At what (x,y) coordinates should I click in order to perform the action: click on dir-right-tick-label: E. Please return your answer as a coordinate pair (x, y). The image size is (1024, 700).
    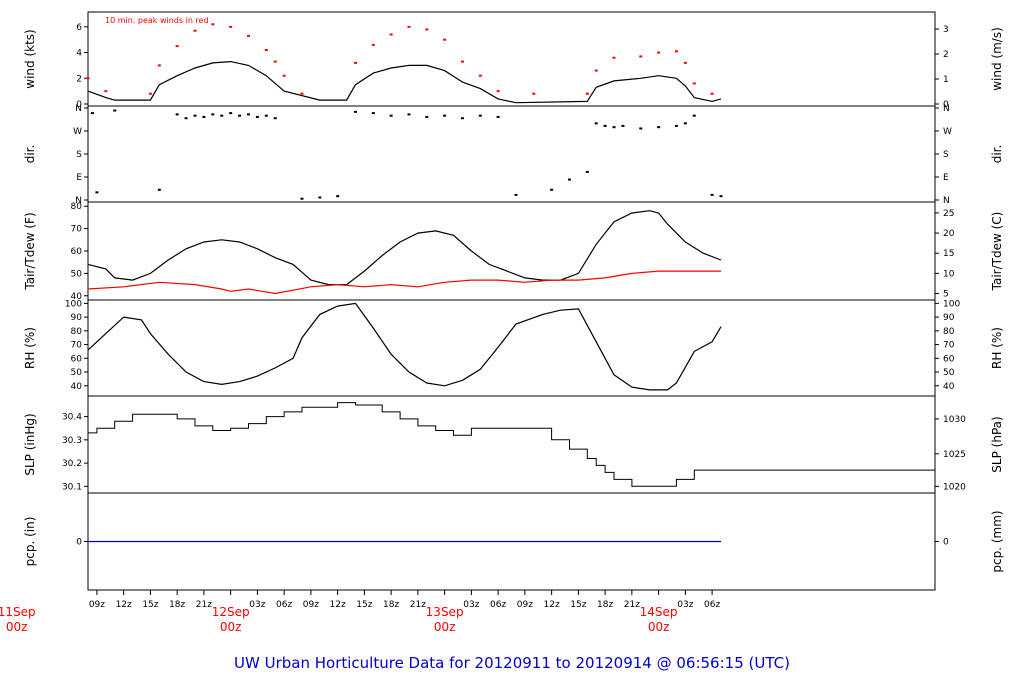
    Looking at the image, I should click on (946, 178).